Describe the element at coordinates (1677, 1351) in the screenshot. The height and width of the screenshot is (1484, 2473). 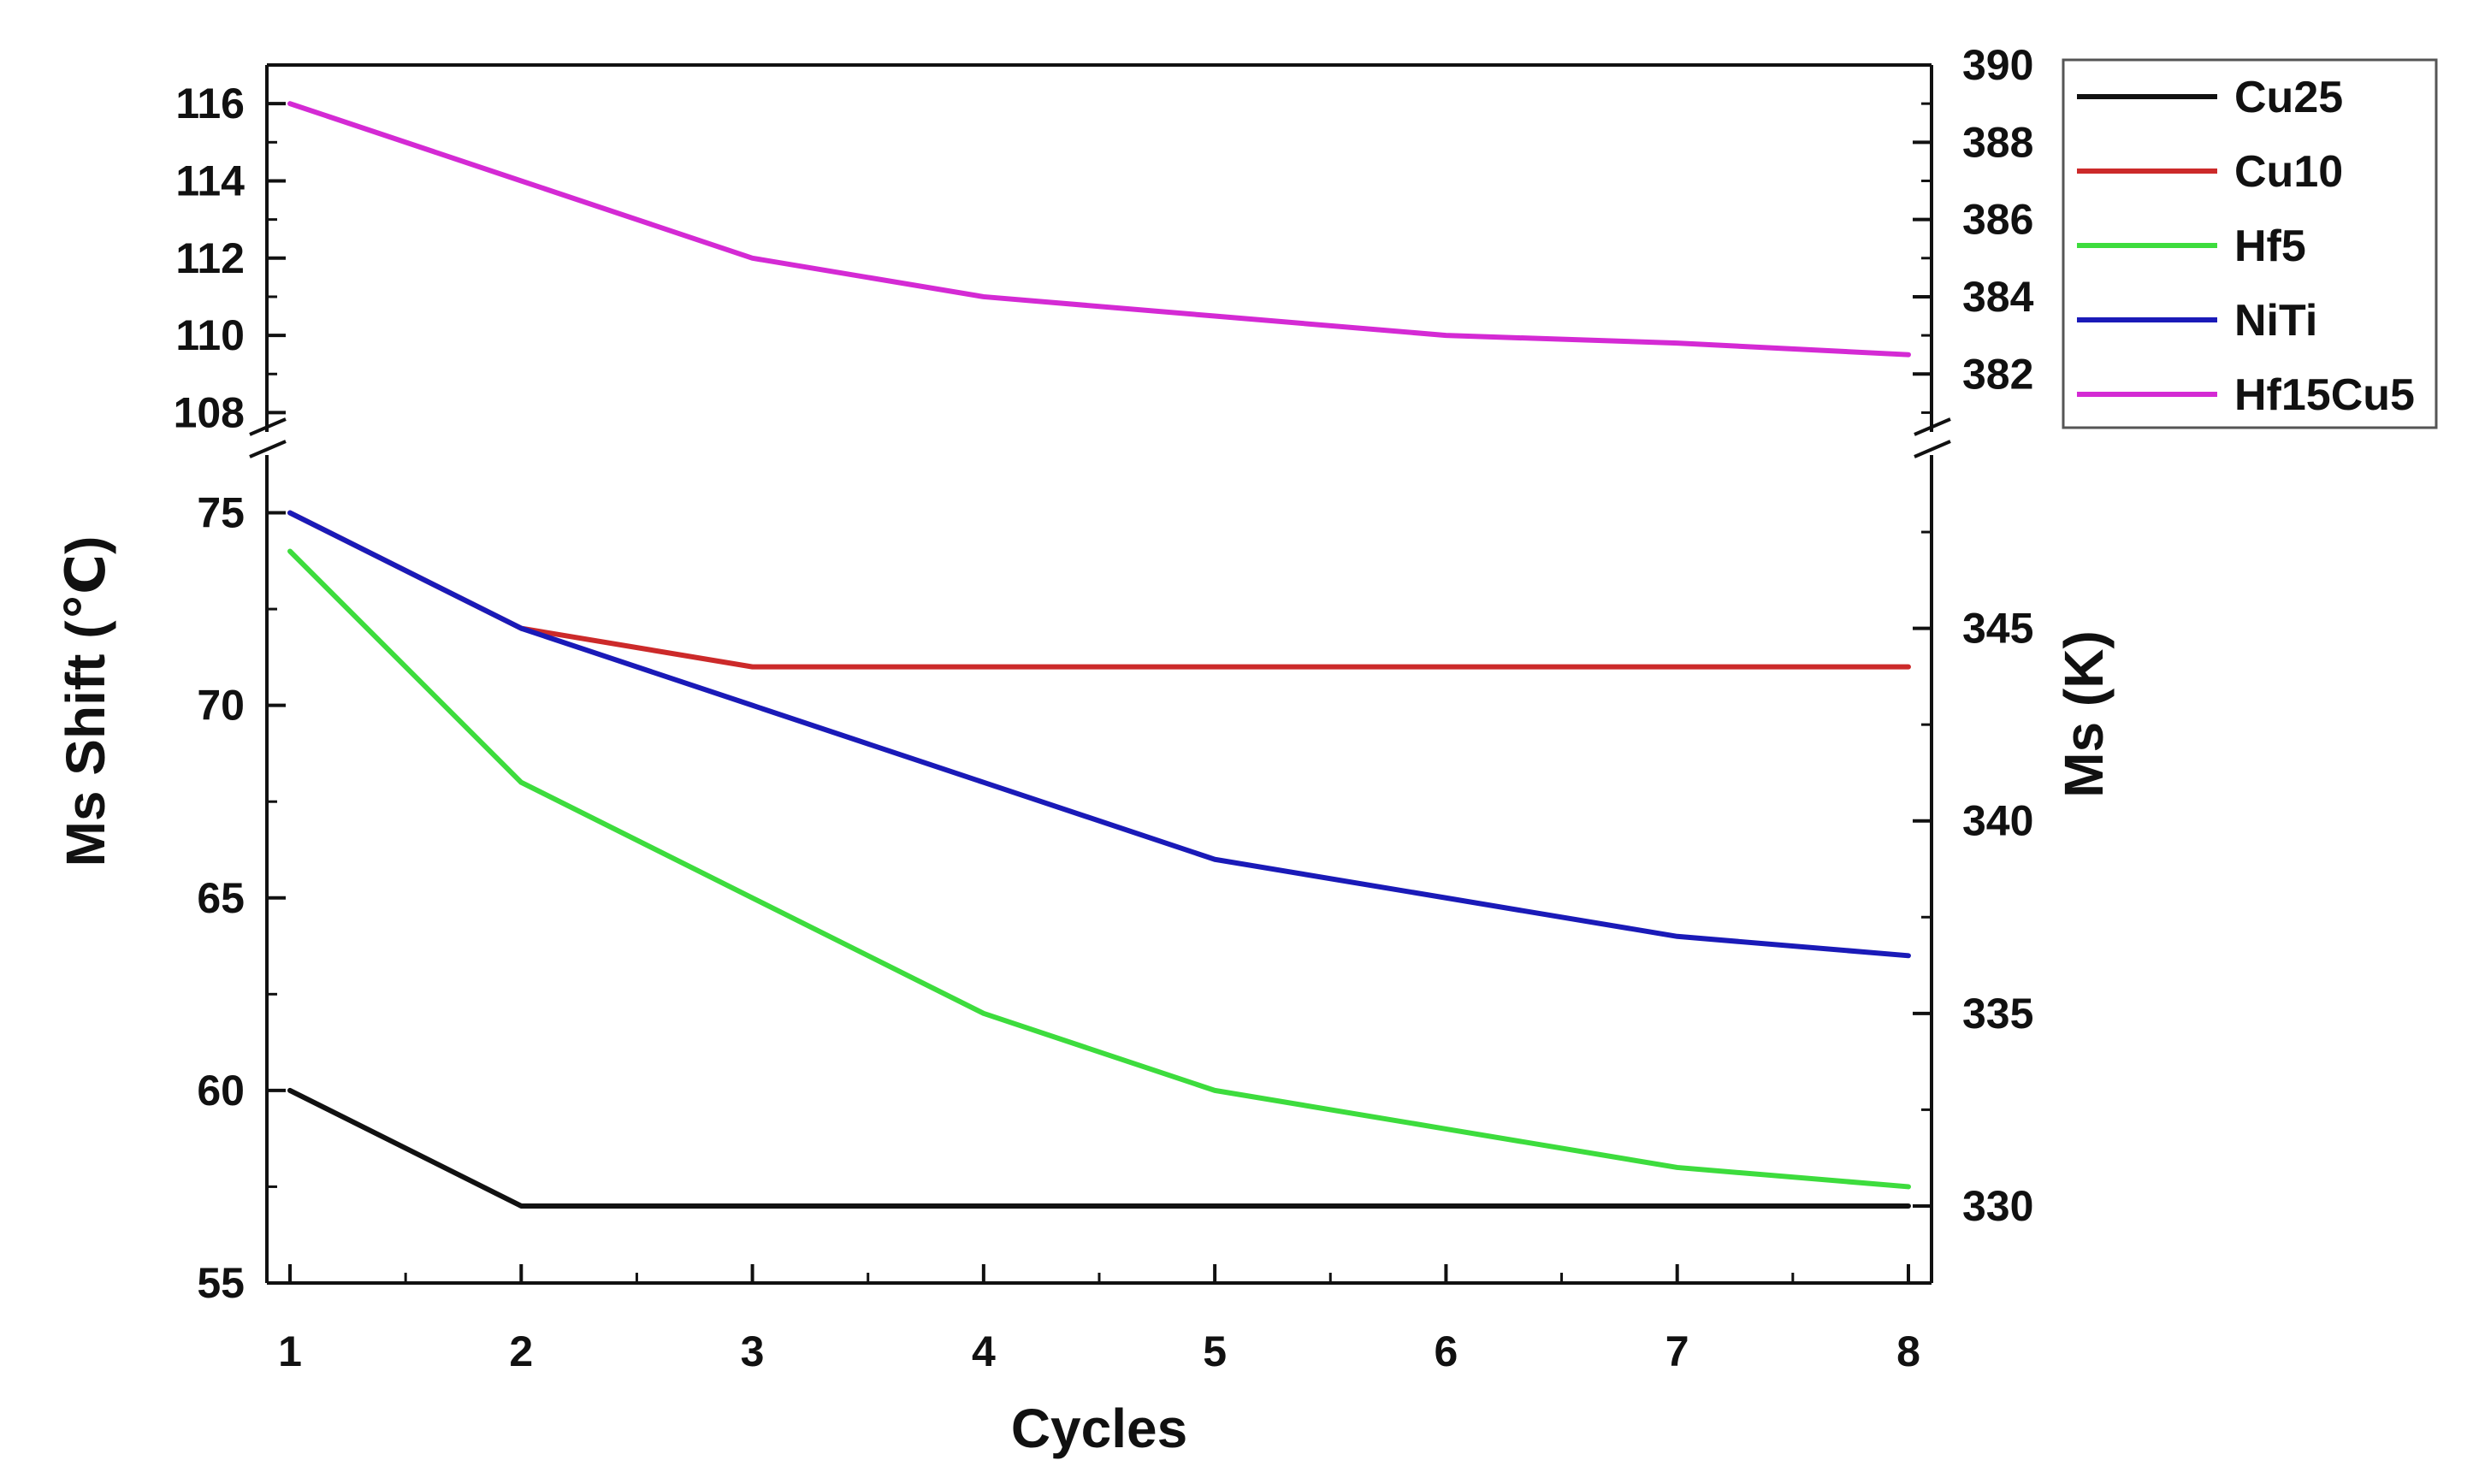
I see `x-tick-label: 7` at that location.